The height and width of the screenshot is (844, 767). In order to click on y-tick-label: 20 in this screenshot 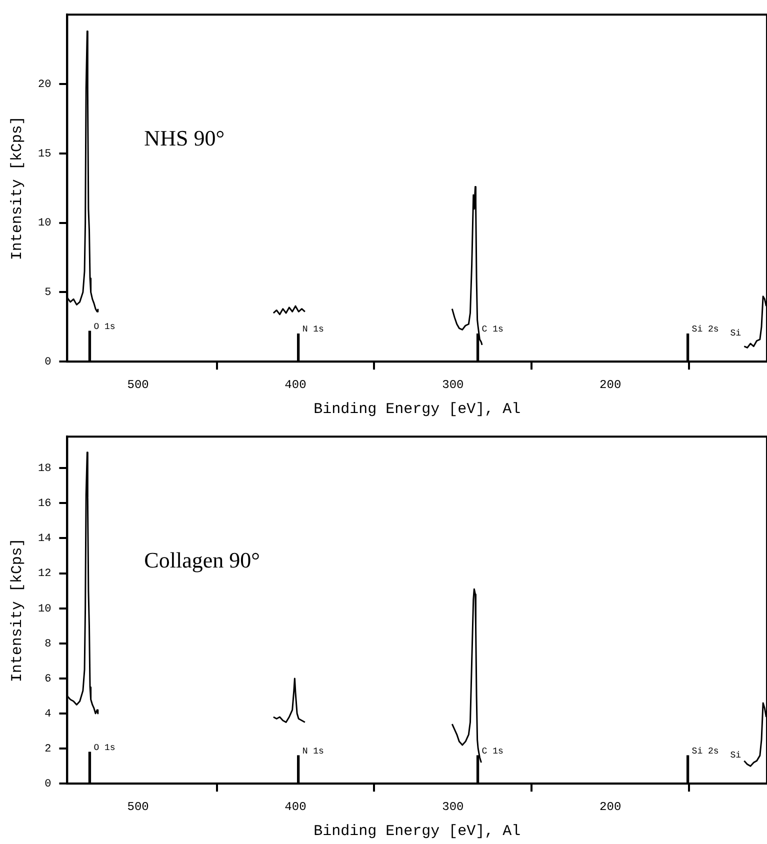, I will do `click(45, 84)`.